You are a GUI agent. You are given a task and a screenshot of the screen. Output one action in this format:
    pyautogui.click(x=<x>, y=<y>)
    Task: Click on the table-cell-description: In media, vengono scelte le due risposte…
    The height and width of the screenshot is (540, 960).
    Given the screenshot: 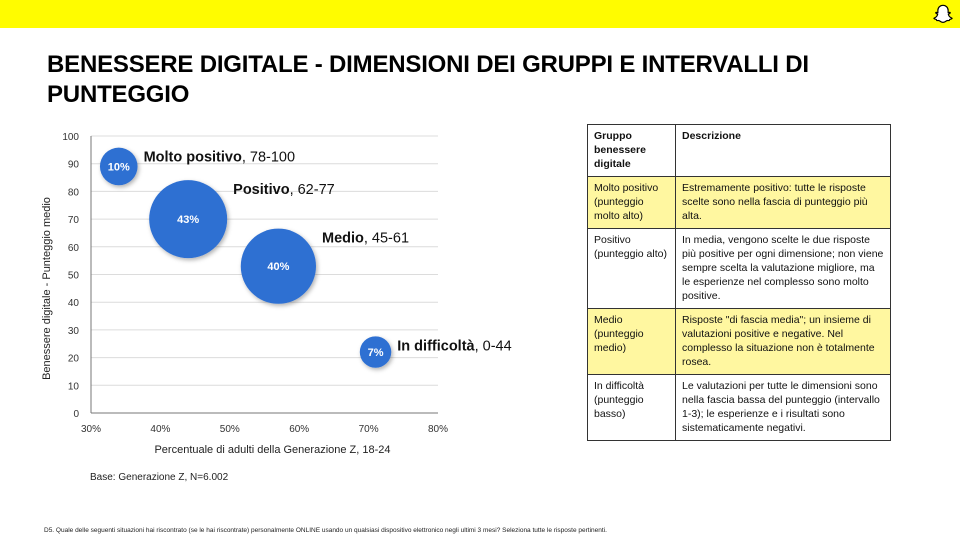 What is the action you would take?
    pyautogui.click(x=783, y=268)
    